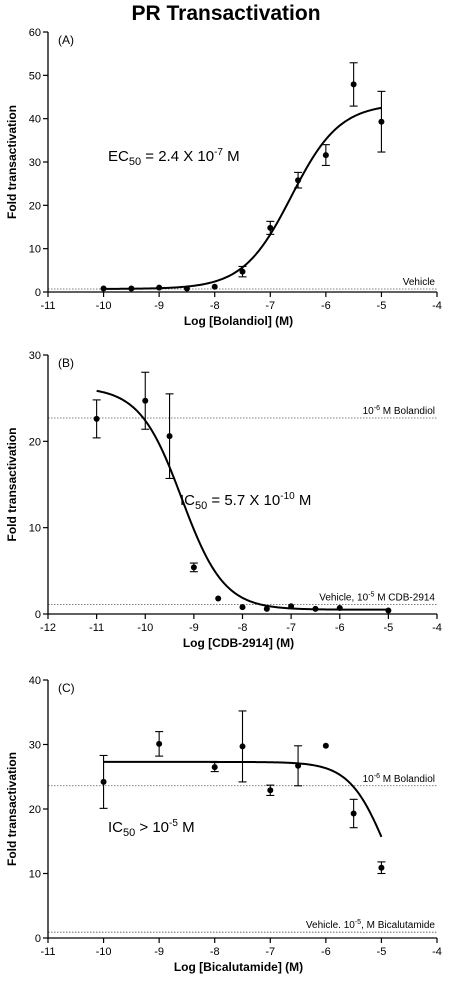 This screenshot has width=452, height=990. Describe the element at coordinates (66, 363) in the screenshot. I see `panel-label: (B)` at that location.